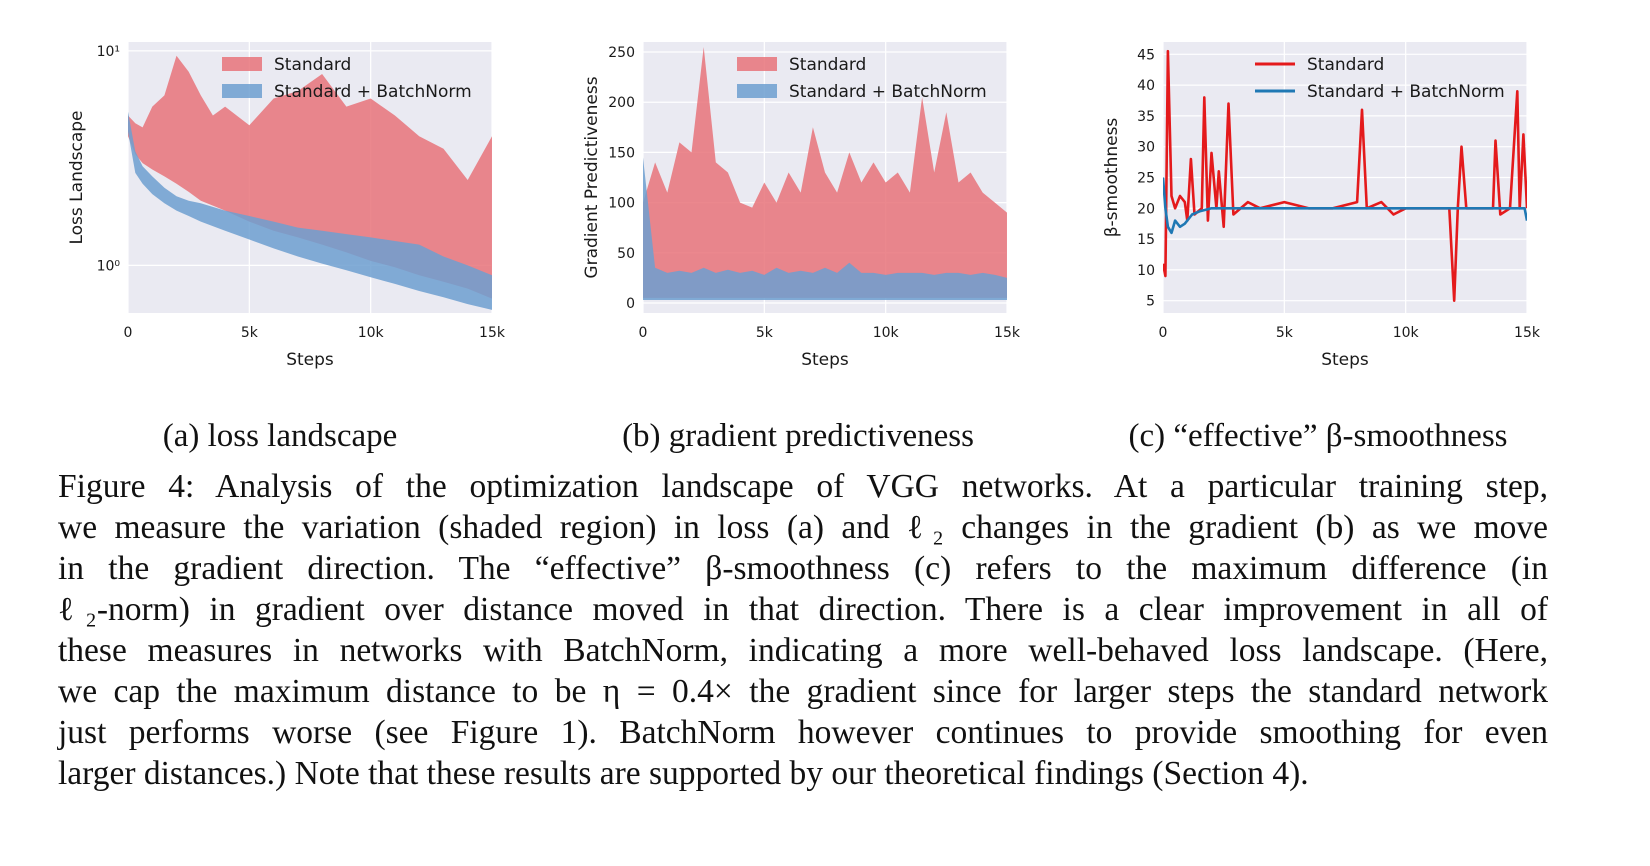 Image resolution: width=1650 pixels, height=866 pixels. What do you see at coordinates (1345, 206) in the screenshot?
I see `batchnorm-line` at bounding box center [1345, 206].